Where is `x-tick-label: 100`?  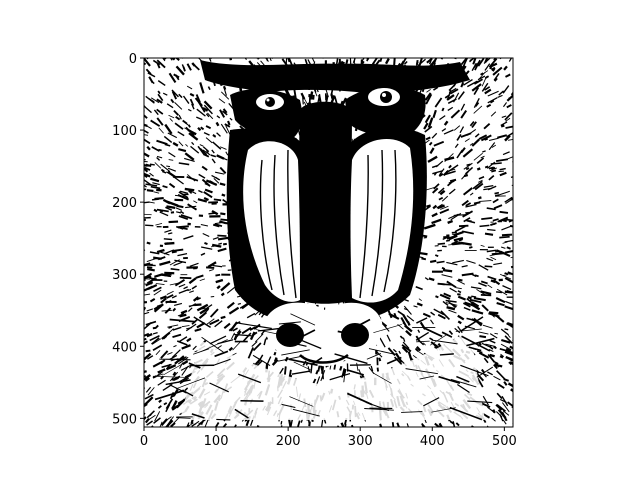
x-tick-label: 100 is located at coordinates (216, 441).